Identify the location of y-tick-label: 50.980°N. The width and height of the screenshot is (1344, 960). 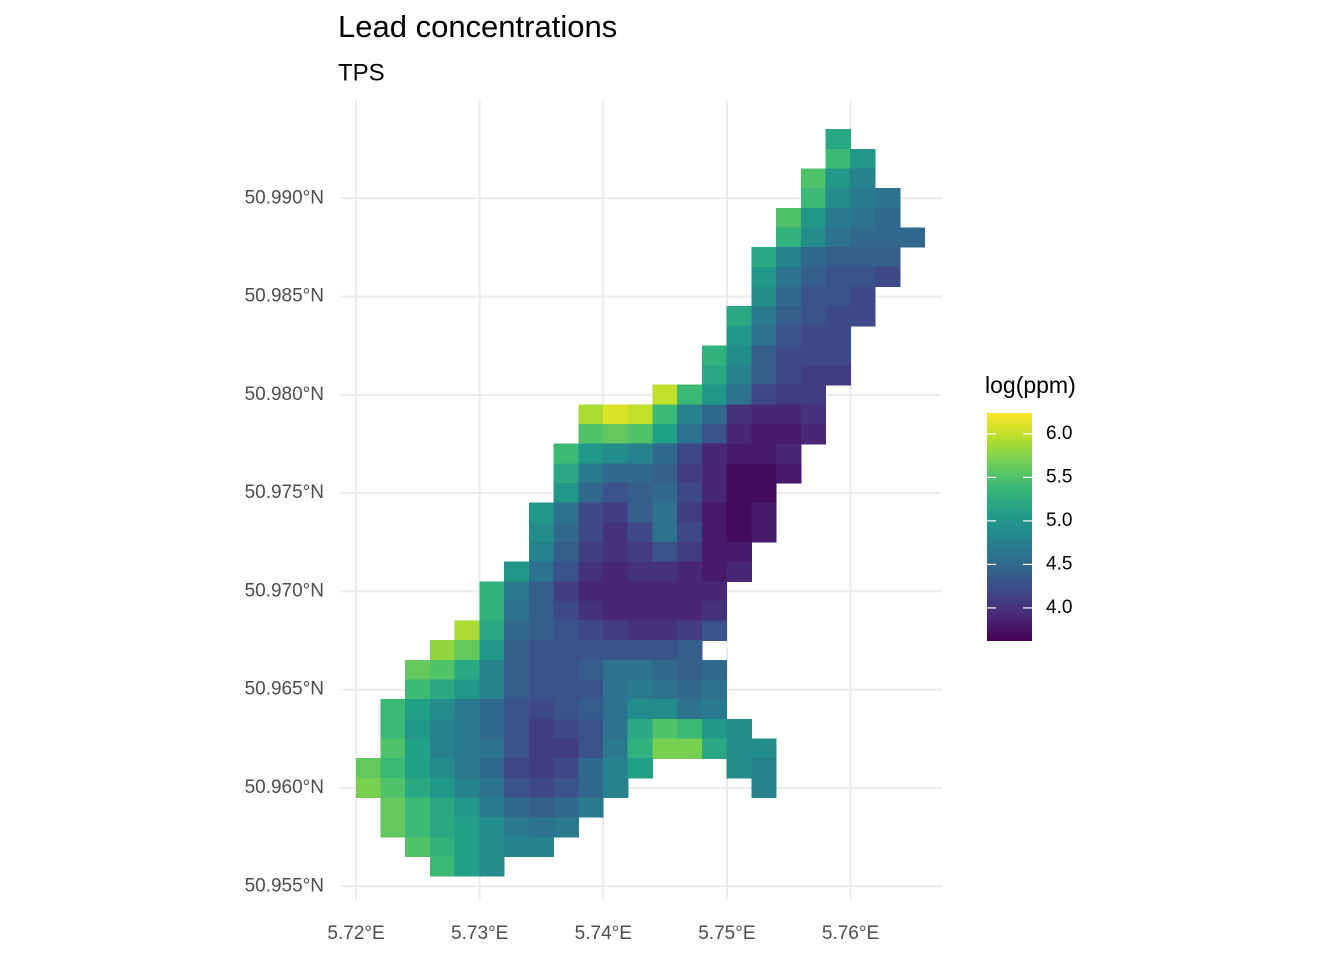
(284, 394).